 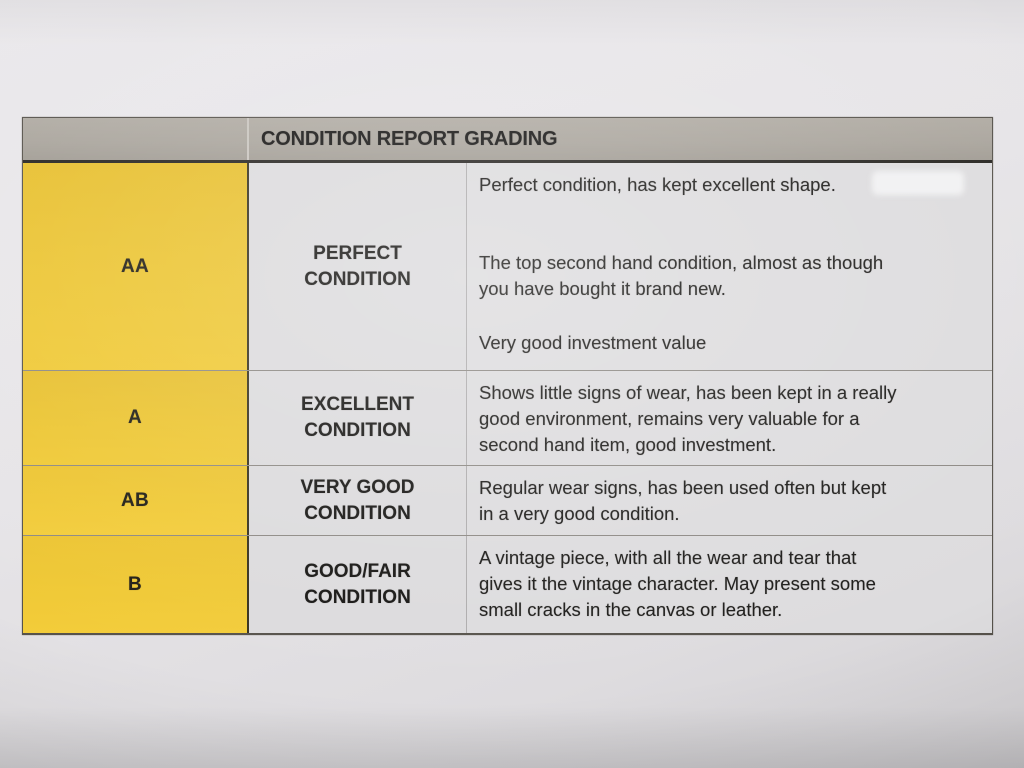 I want to click on grade-cell-b: B, so click(x=136, y=584).